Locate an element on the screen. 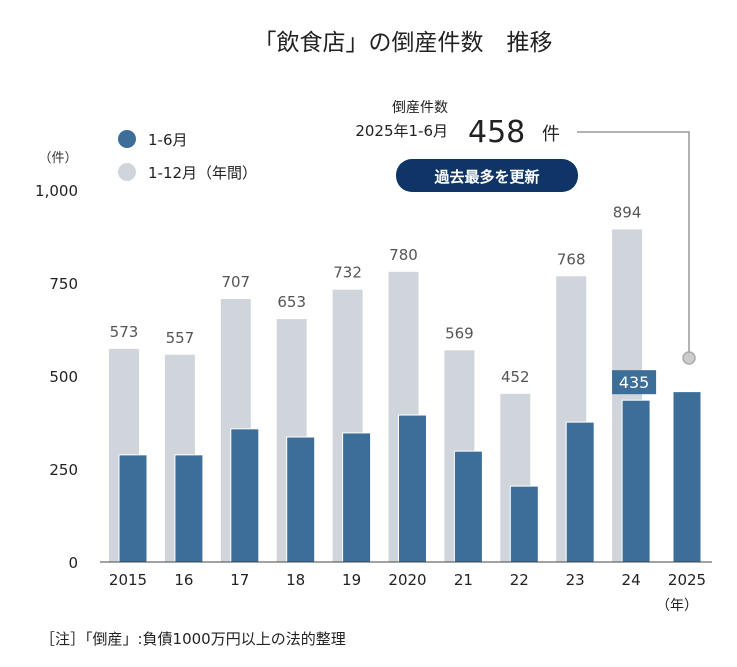  bar-annual-label: 452 is located at coordinates (515, 377).